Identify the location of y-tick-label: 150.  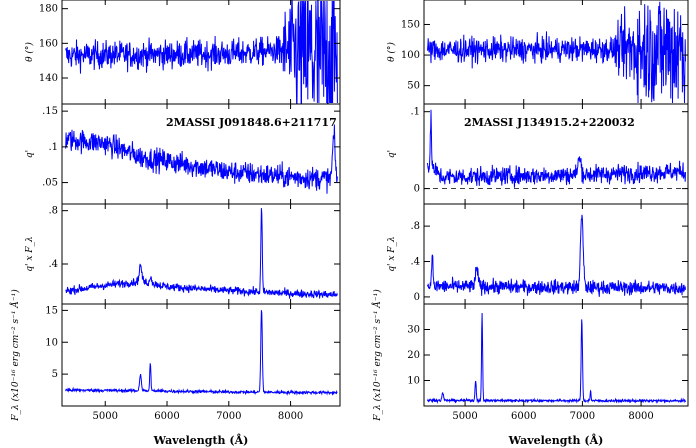
(410, 24).